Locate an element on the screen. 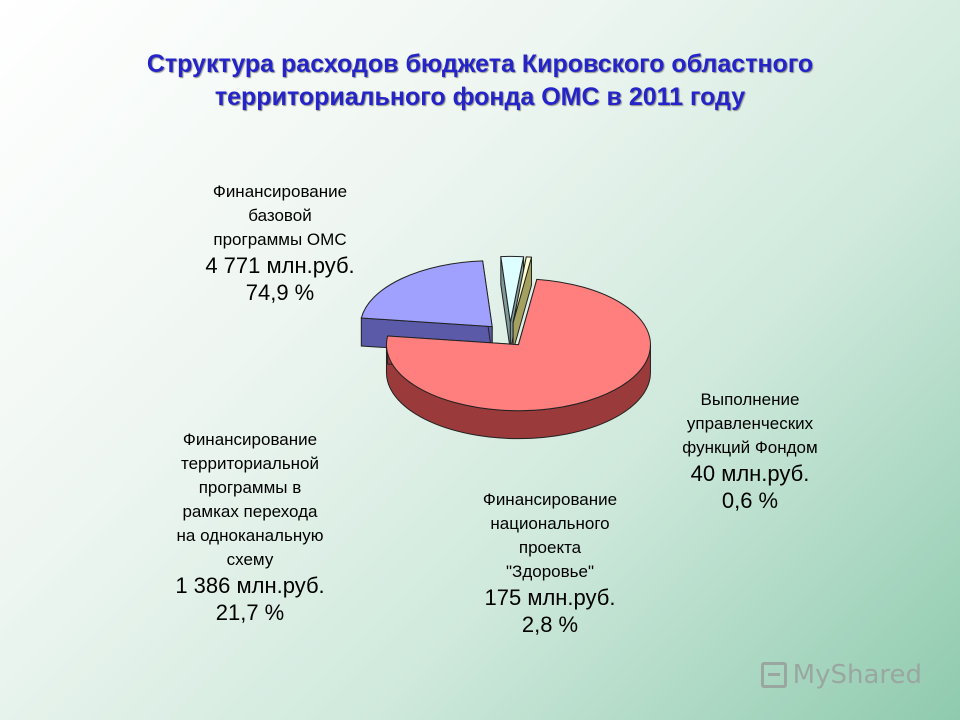 Image resolution: width=960 pixels, height=720 pixels. slice-label-line: "Здоровье" is located at coordinates (550, 571).